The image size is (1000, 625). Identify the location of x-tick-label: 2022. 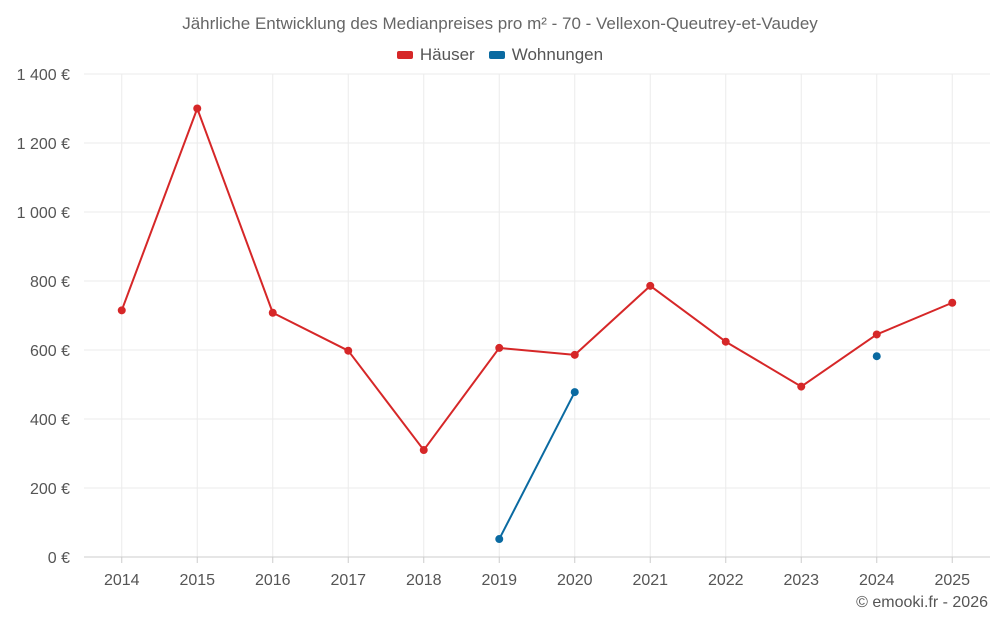
(726, 580).